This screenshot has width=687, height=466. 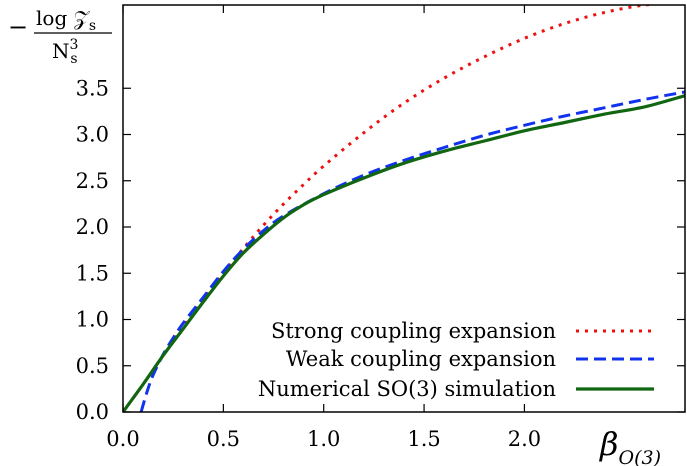 I want to click on legend-label: Strong coupling expansion, so click(x=413, y=331).